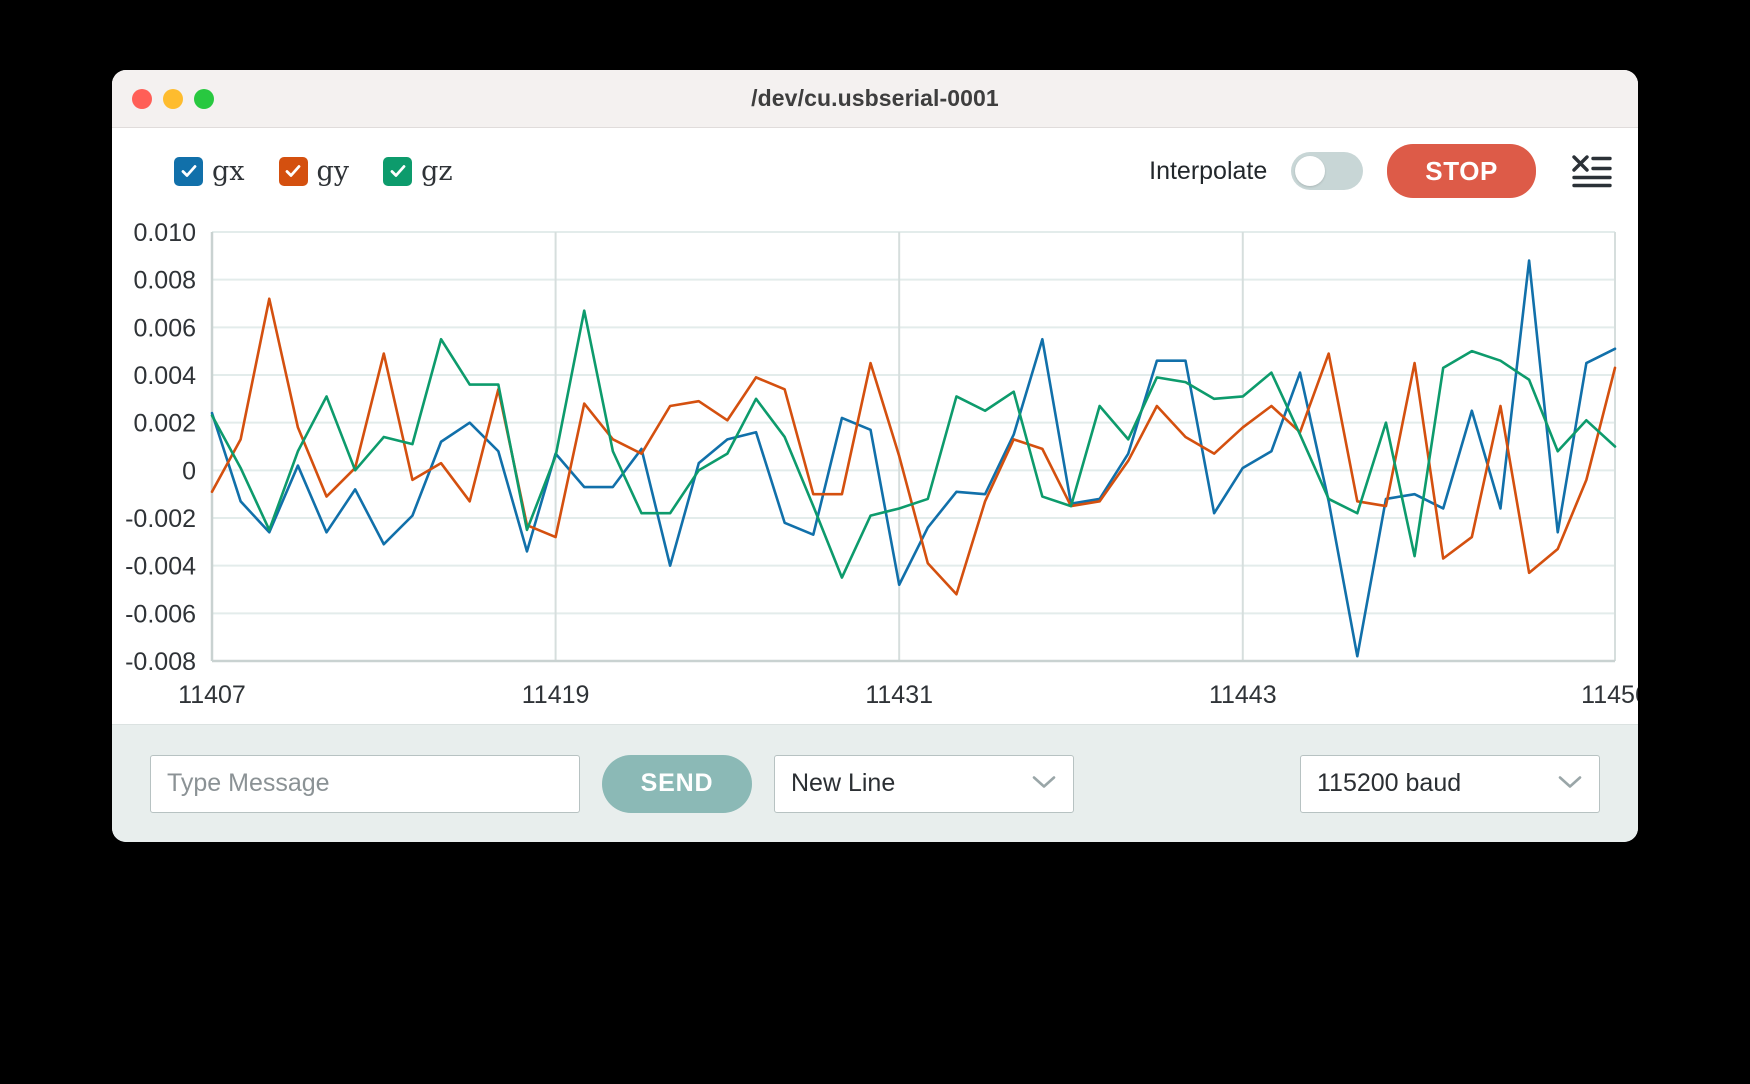 The height and width of the screenshot is (1084, 1750). I want to click on chart-toolbar: gx gy gz Interpolate, so click(875, 171).